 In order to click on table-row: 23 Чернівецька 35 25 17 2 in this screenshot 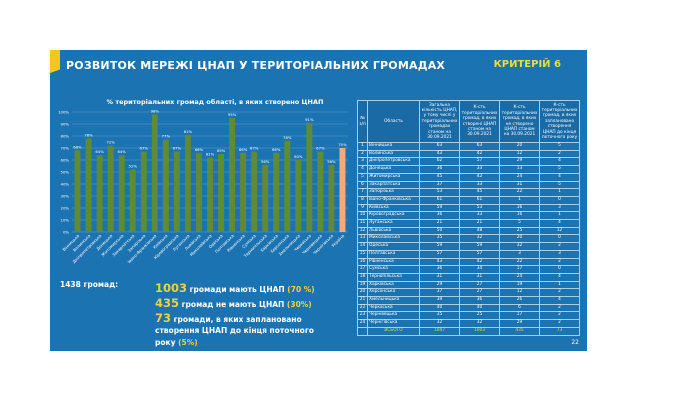, I will do `click(468, 316)`.